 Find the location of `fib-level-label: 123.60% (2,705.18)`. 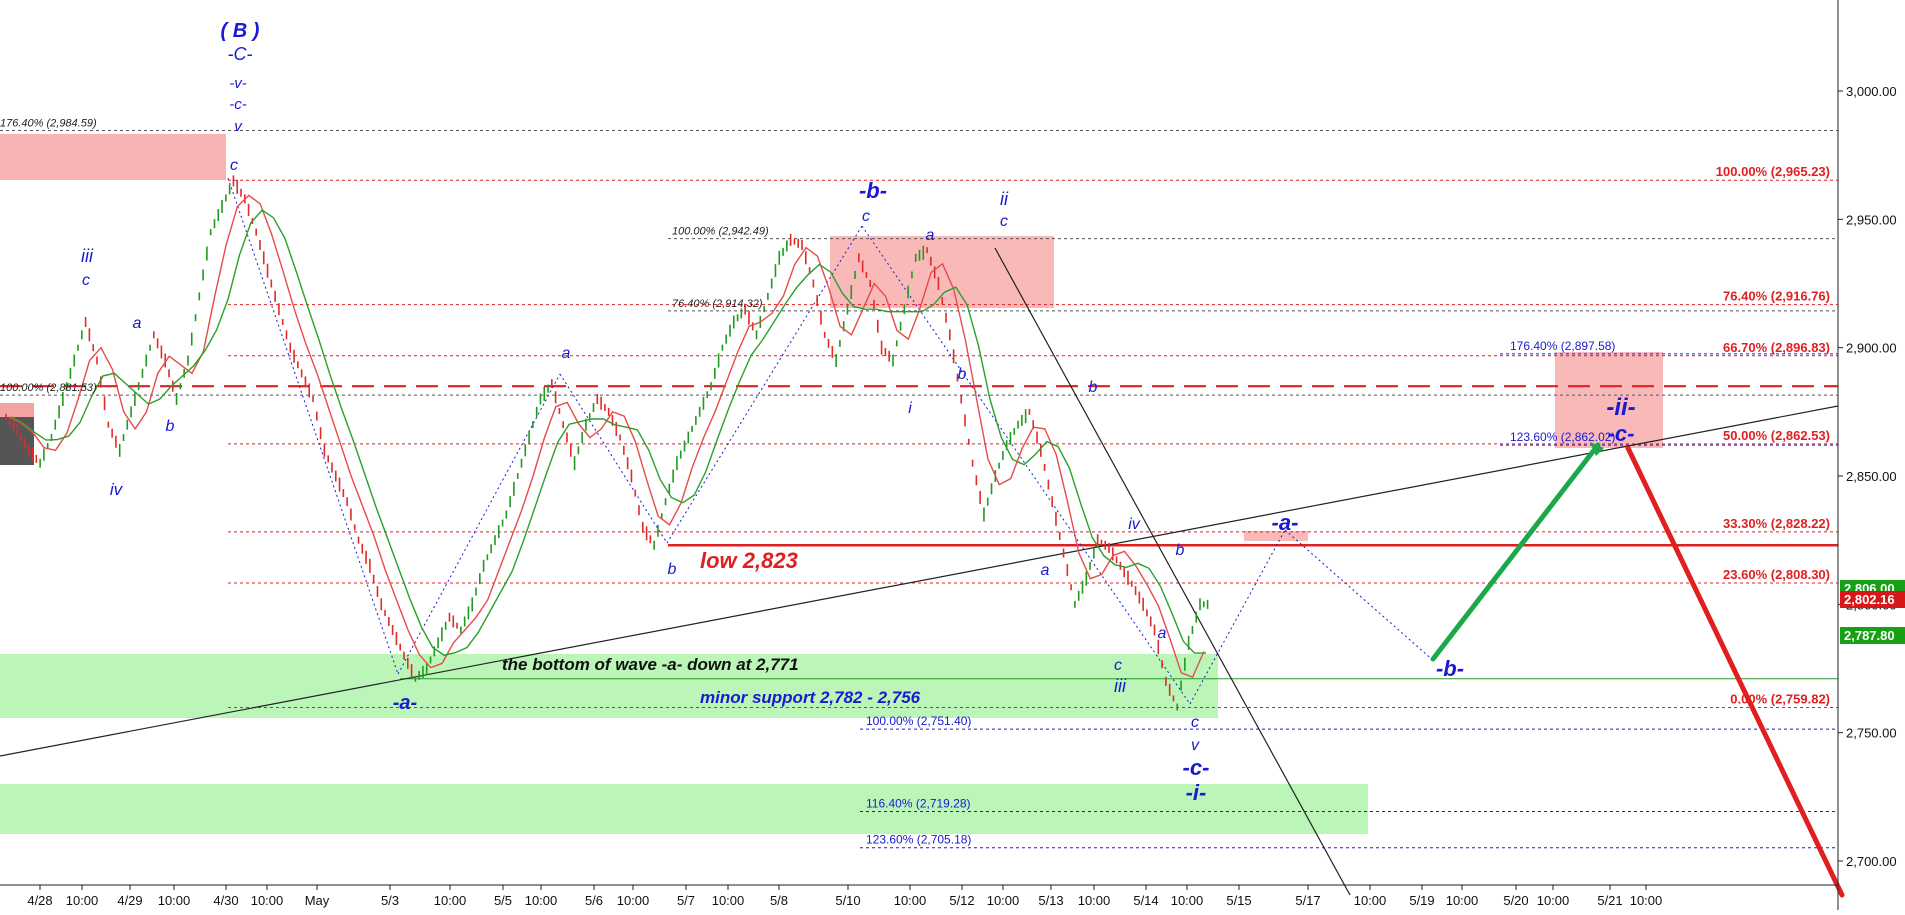

fib-level-label: 123.60% (2,705.18) is located at coordinates (918, 840).